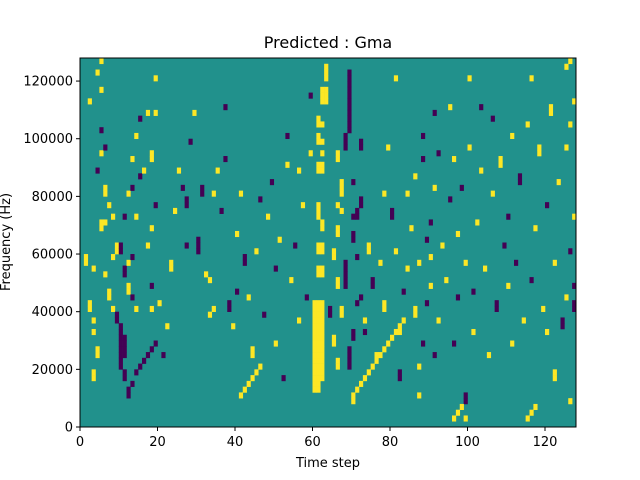 The image size is (640, 480). I want to click on y-tick-label: 0, so click(69, 428).